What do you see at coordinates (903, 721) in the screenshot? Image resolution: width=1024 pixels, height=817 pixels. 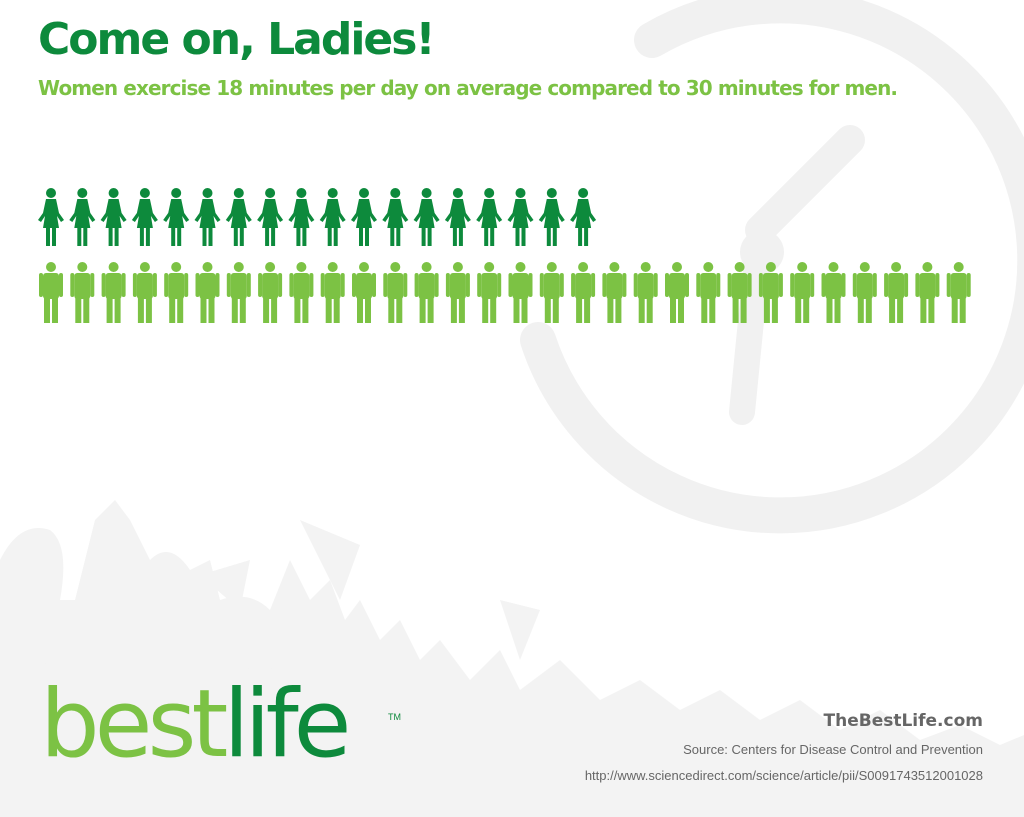 I see `site-name: TheBestLife.com` at bounding box center [903, 721].